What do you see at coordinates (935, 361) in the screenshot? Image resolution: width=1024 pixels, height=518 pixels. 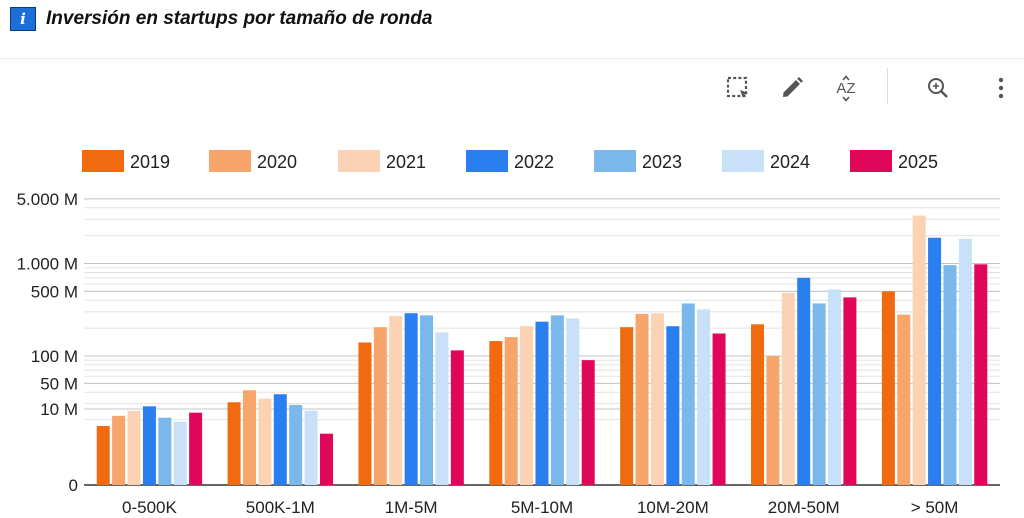 I see `bar-2022-> 50M` at bounding box center [935, 361].